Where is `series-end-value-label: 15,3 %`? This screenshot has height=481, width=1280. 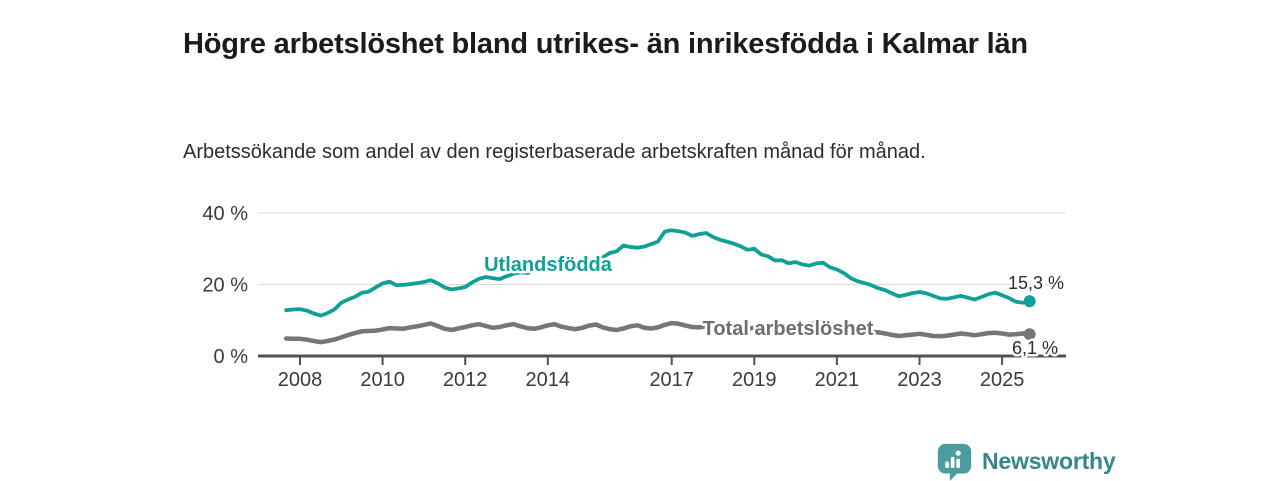
series-end-value-label: 15,3 % is located at coordinates (1036, 283).